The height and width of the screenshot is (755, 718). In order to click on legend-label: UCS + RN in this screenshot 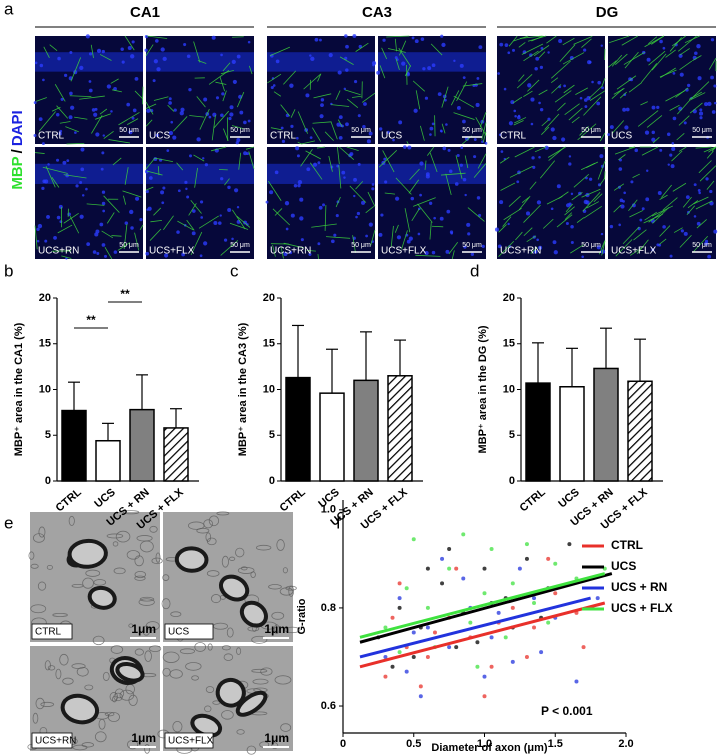, I will do `click(639, 587)`.